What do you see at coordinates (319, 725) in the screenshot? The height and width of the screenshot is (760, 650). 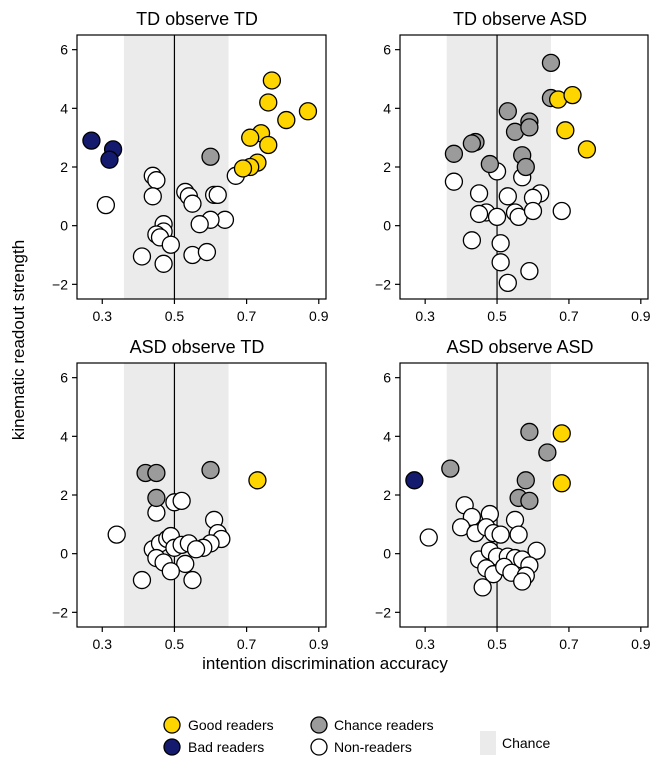 I see `legend-swatch-chance-readers` at bounding box center [319, 725].